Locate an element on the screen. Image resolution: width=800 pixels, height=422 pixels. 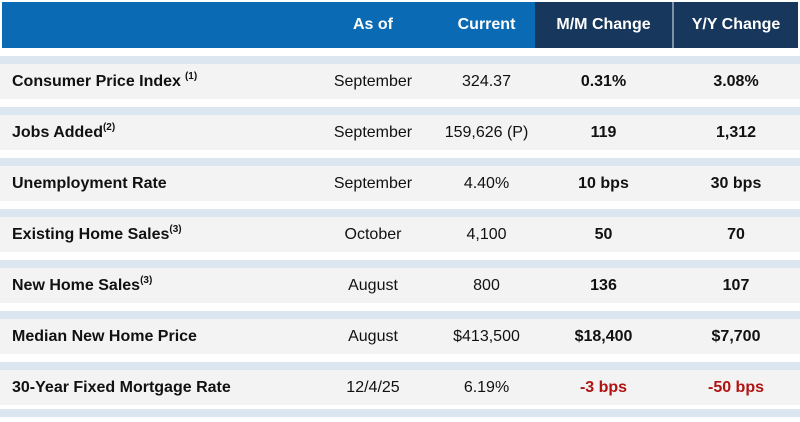
mm-change-cell: 119 is located at coordinates (603, 132).